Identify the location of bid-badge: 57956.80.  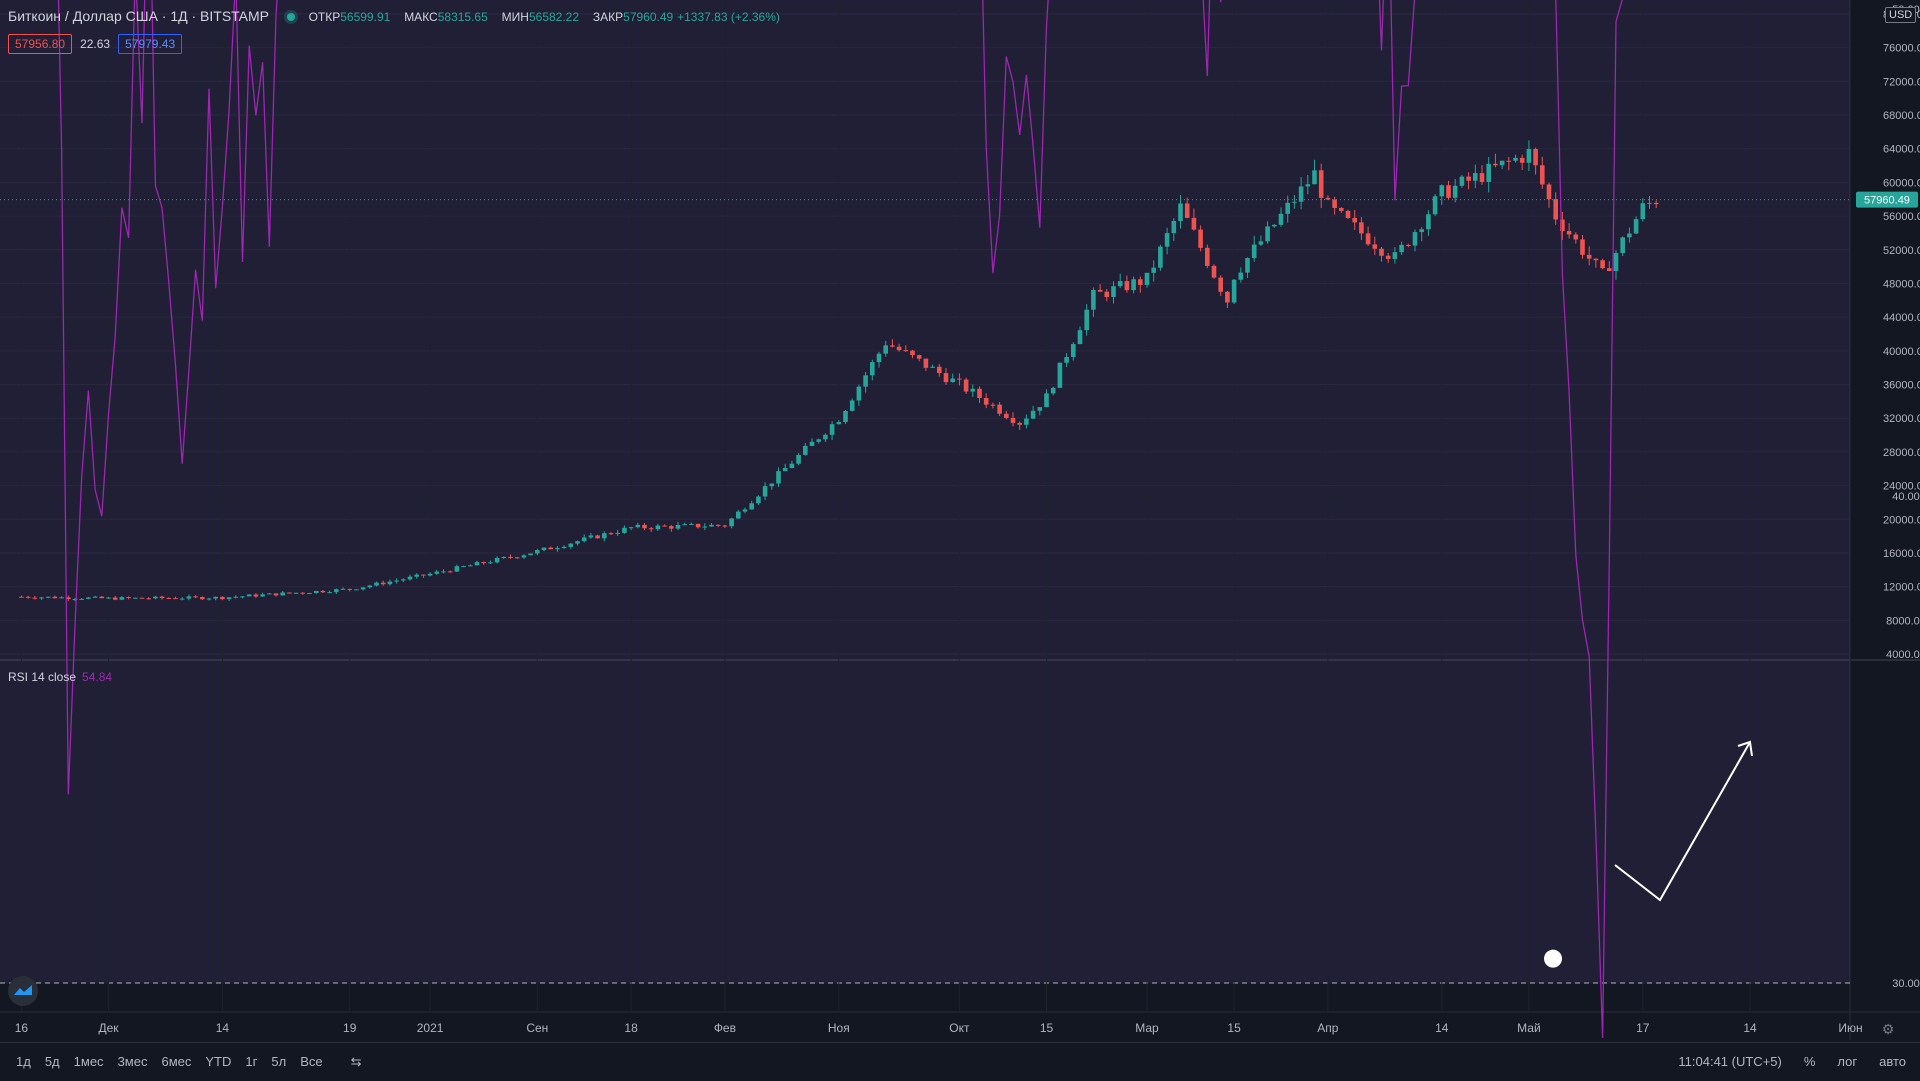
(40, 44).